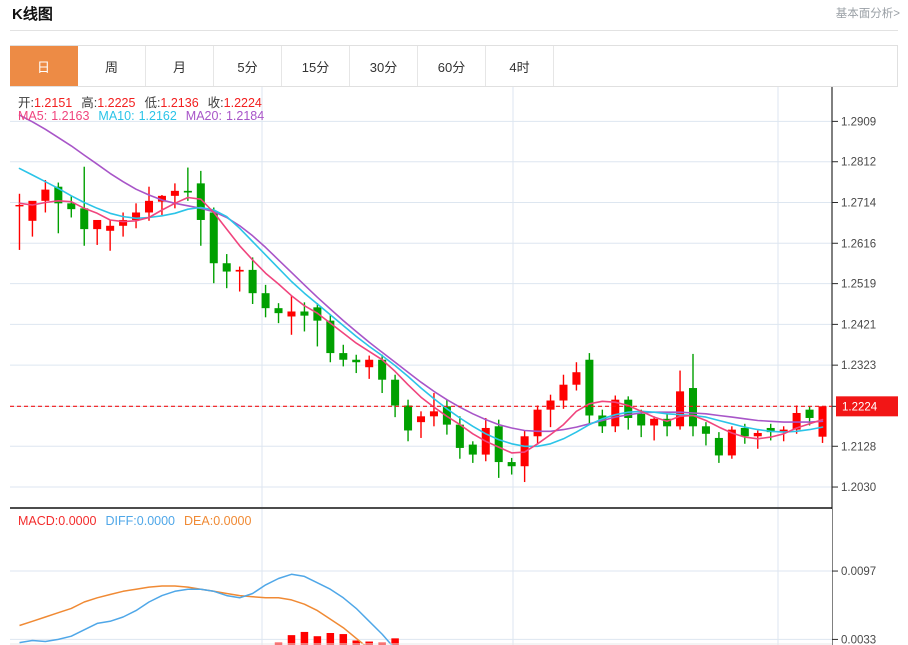 Image resolution: width=908 pixels, height=645 pixels. Describe the element at coordinates (316, 66) in the screenshot. I see `tab-4: 15分` at that location.